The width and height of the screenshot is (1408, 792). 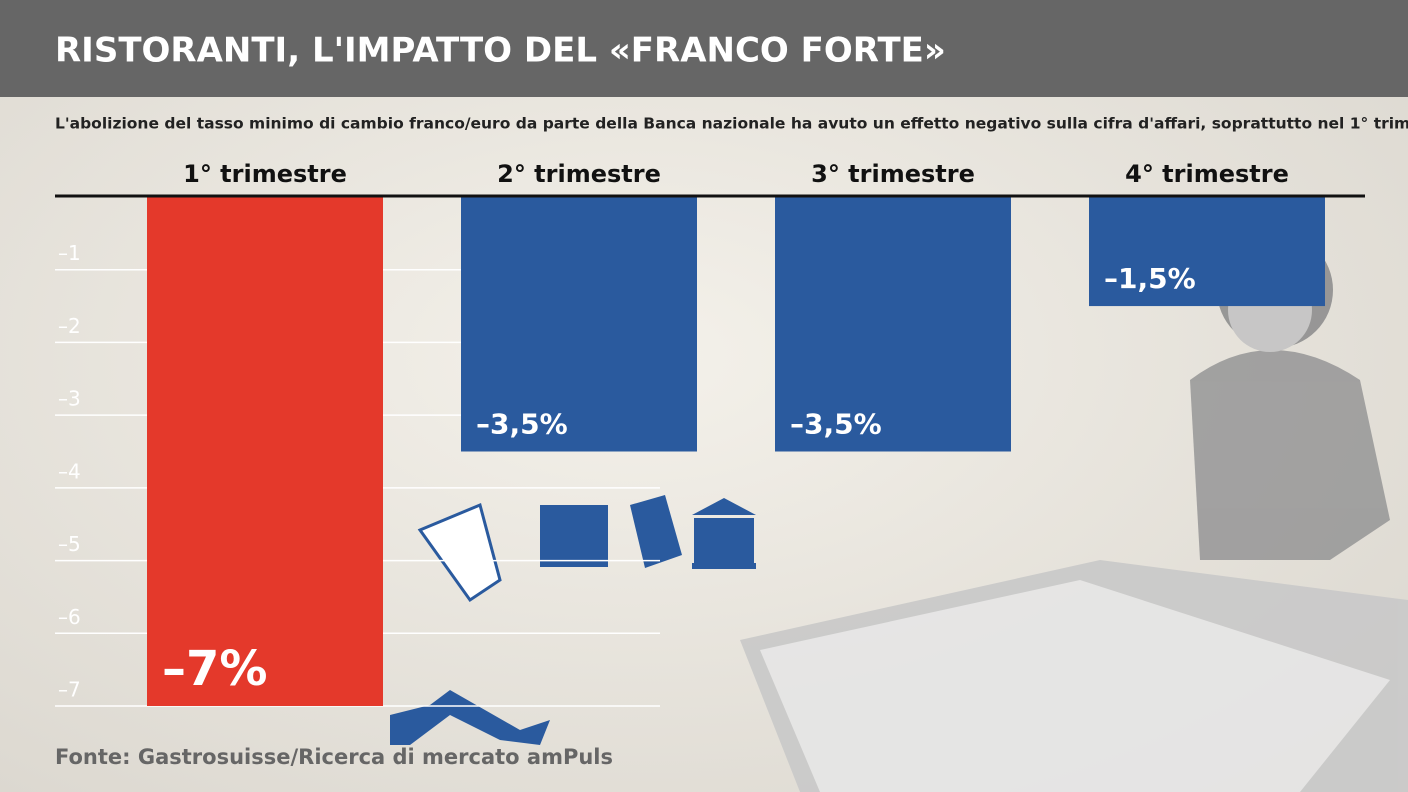 I want to click on y-tick-label: –5, so click(x=69, y=544).